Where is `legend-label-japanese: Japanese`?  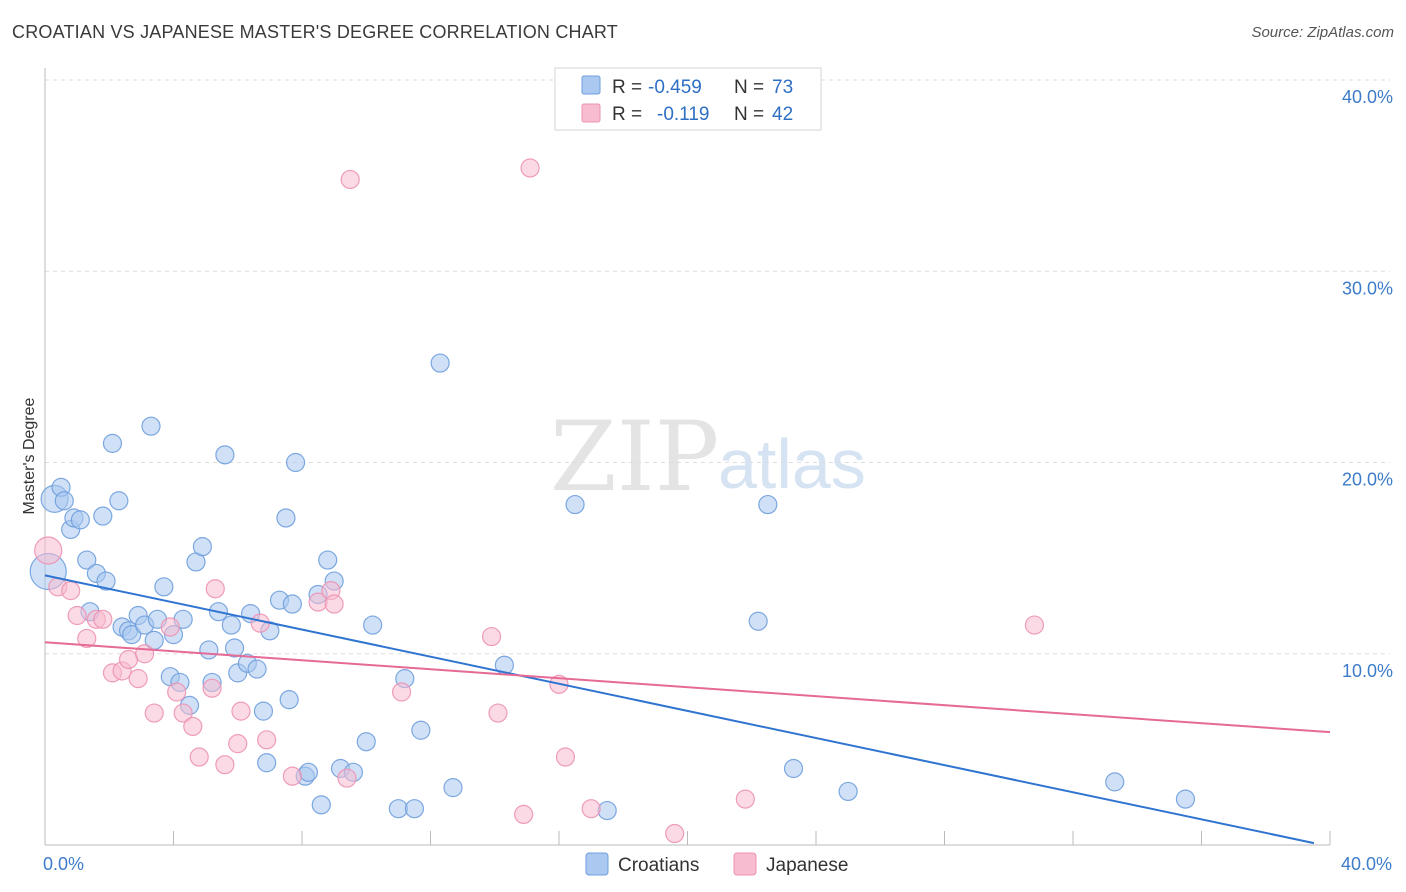 legend-label-japanese: Japanese is located at coordinates (807, 865).